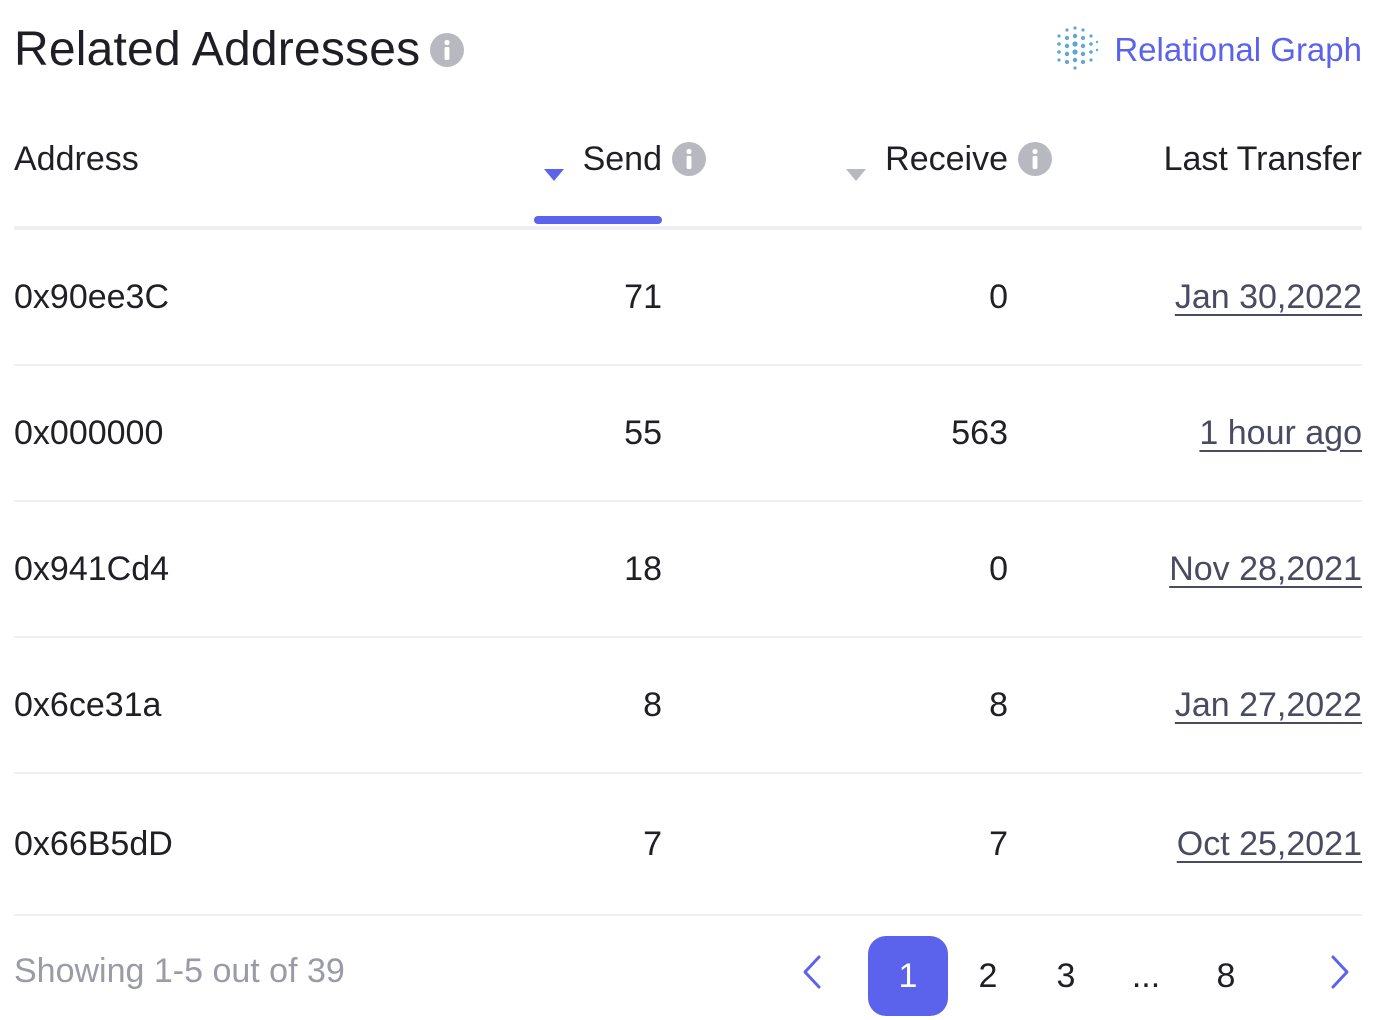 This screenshot has height=1020, width=1388. I want to click on column-header-send: Send, so click(624, 159).